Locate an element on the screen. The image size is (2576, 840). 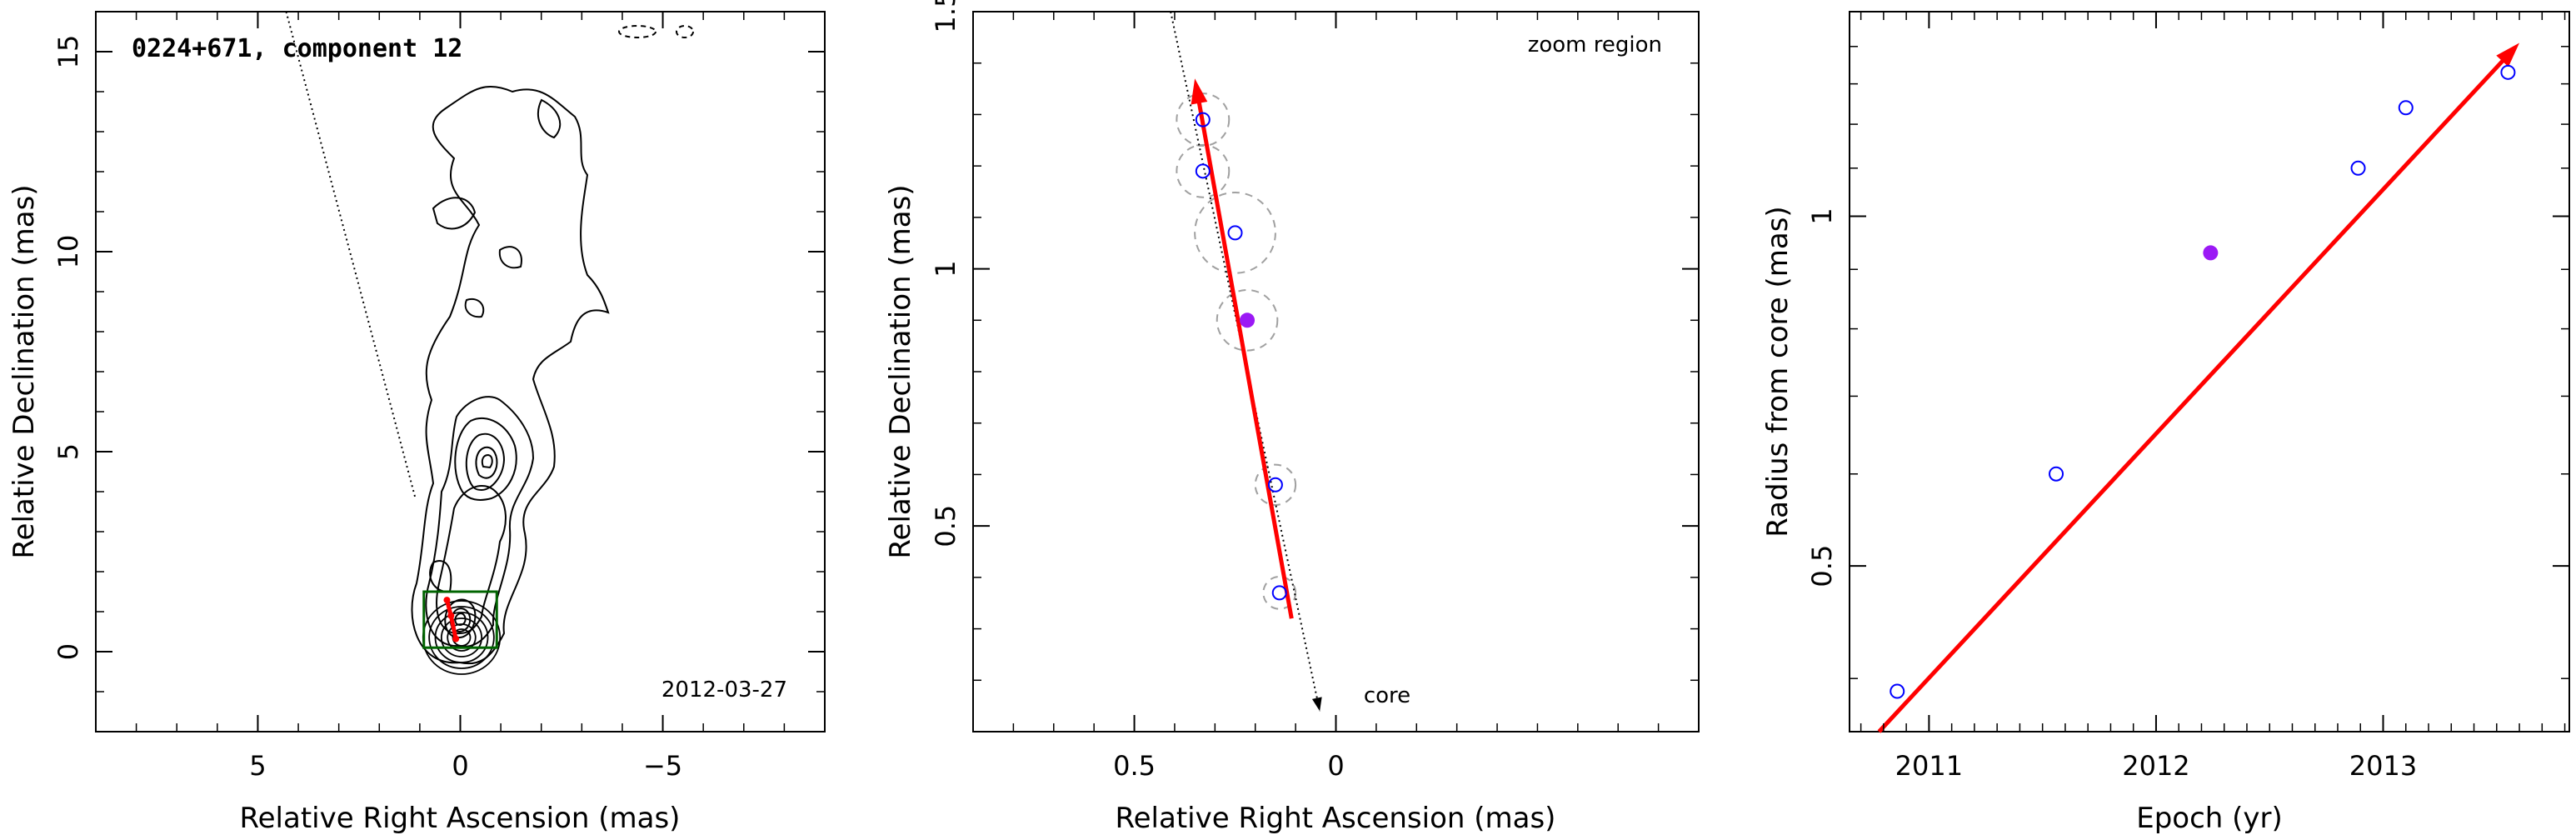
panel3-y-tick-label: 0.5 is located at coordinates (1822, 566).